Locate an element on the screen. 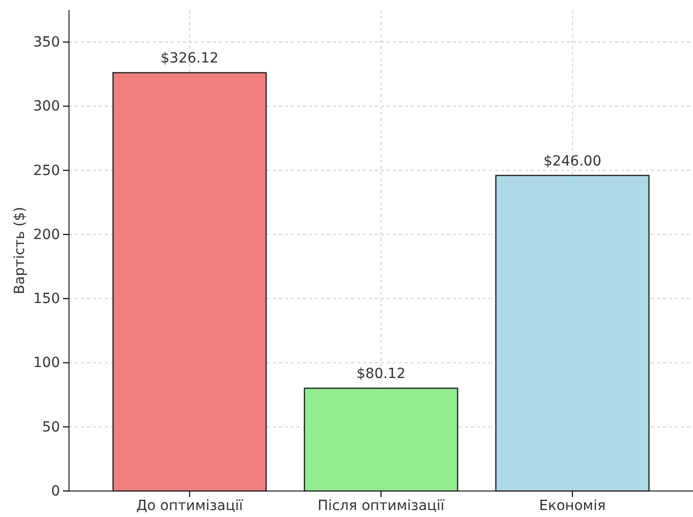 The width and height of the screenshot is (693, 517). data-label: $80.12 is located at coordinates (381, 374).